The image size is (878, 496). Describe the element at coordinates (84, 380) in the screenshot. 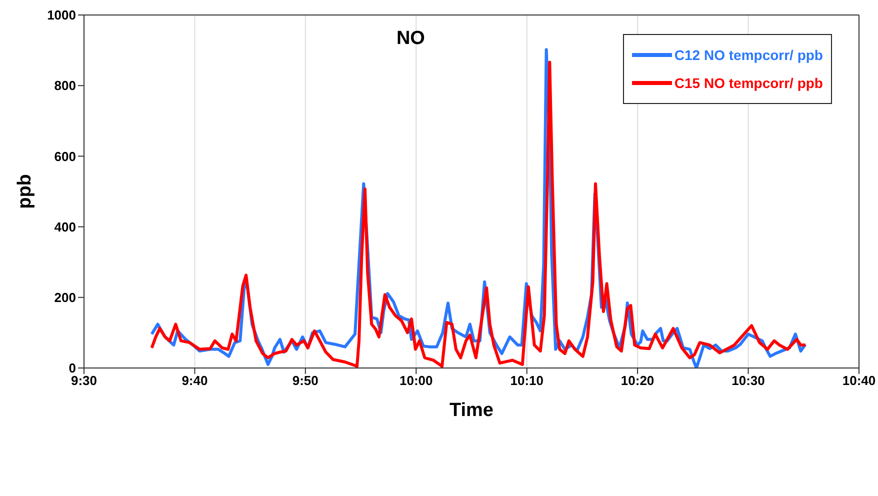

I see `x-tick-label: 9:30` at that location.